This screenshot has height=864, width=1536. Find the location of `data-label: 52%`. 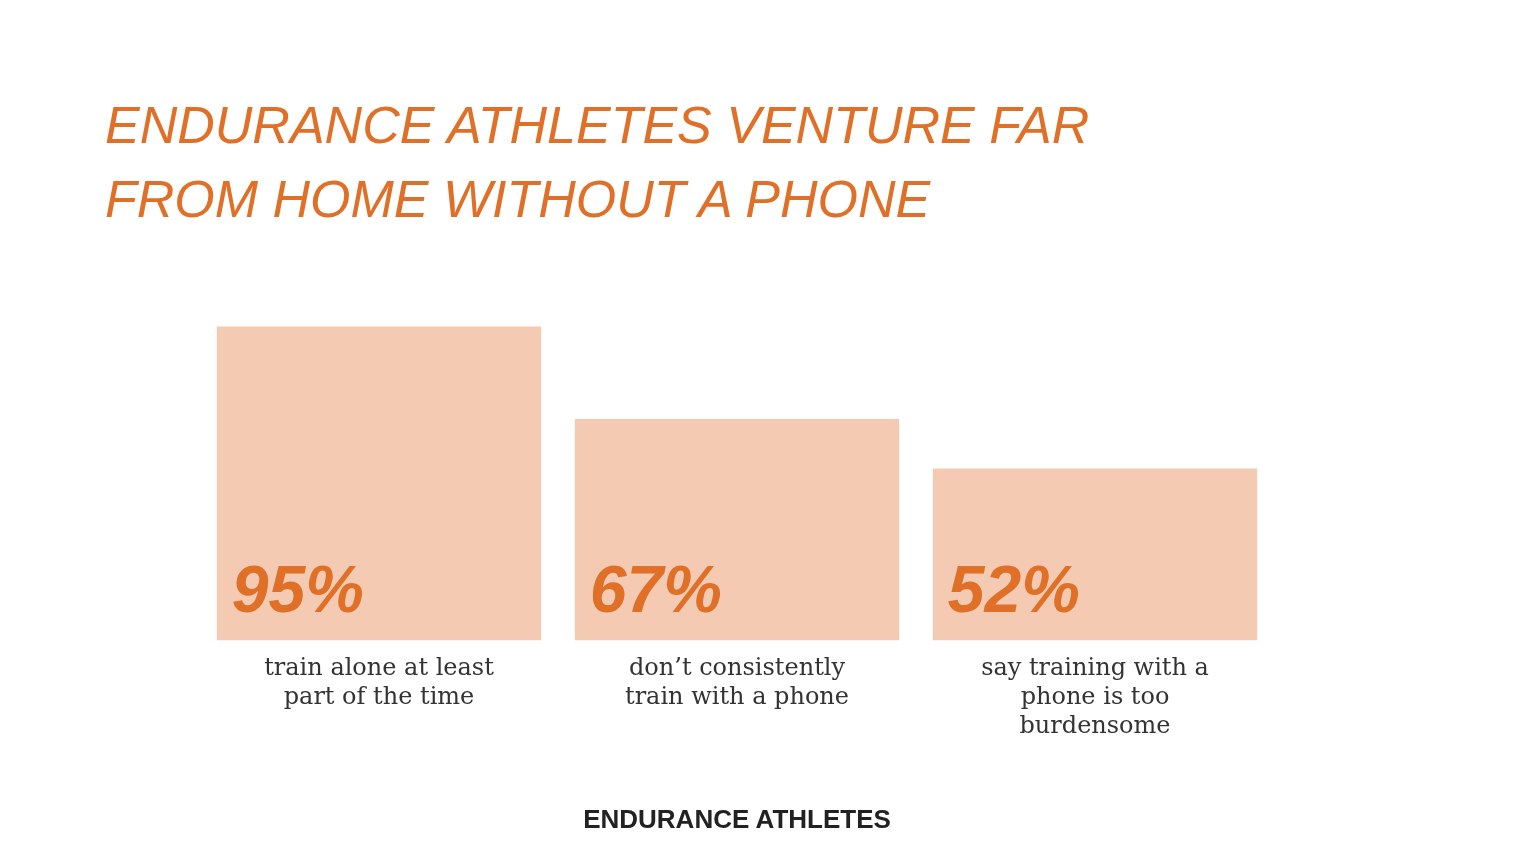

data-label: 52% is located at coordinates (1013, 588).